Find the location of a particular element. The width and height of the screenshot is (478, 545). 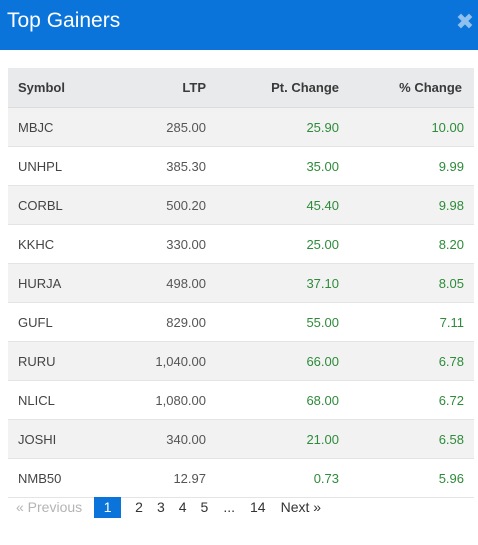

cell-pt-change: 21.00 is located at coordinates (322, 439).